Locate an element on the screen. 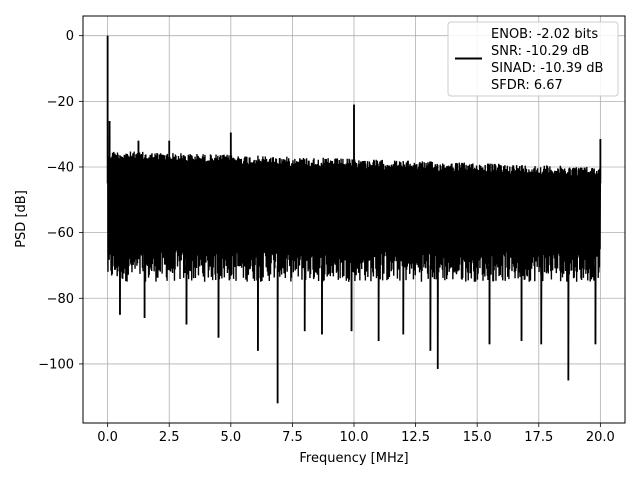 The width and height of the screenshot is (640, 480). legend-snr: SNR: -10.29 dB is located at coordinates (540, 51).